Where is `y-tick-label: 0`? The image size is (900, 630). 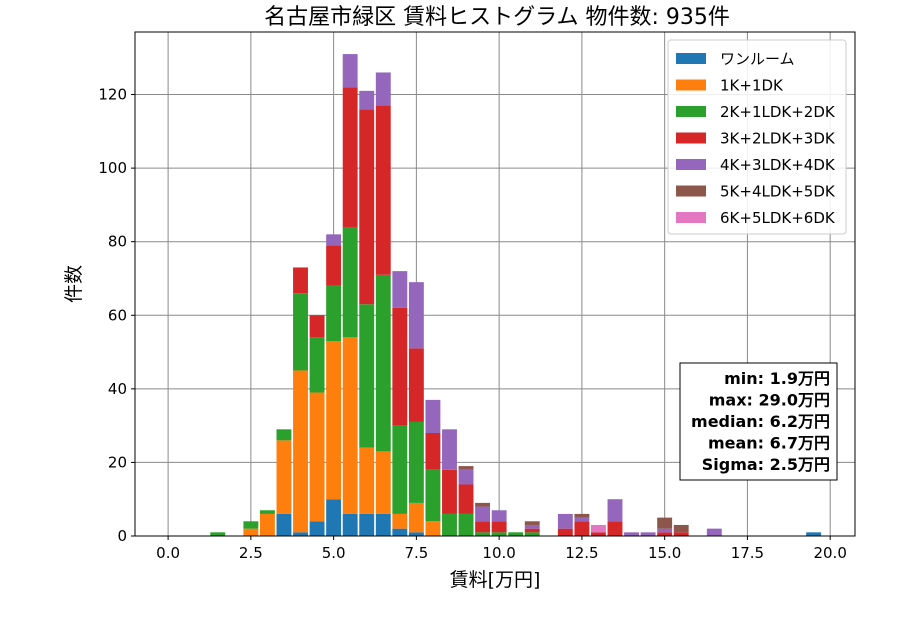 y-tick-label: 0 is located at coordinates (122, 536).